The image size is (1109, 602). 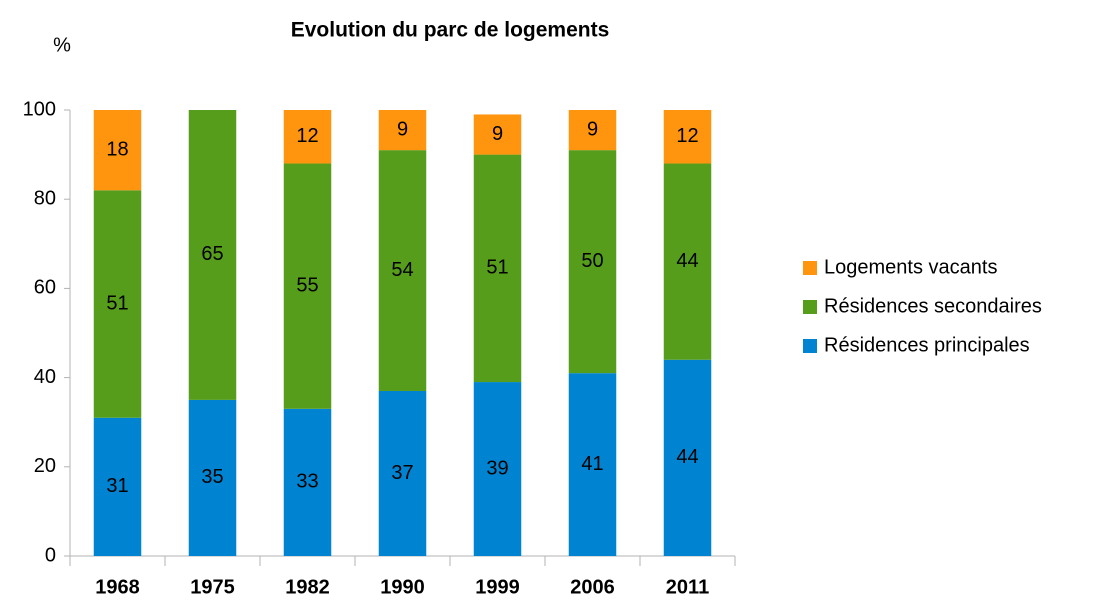 What do you see at coordinates (39, 109) in the screenshot?
I see `y-tick-label: 100` at bounding box center [39, 109].